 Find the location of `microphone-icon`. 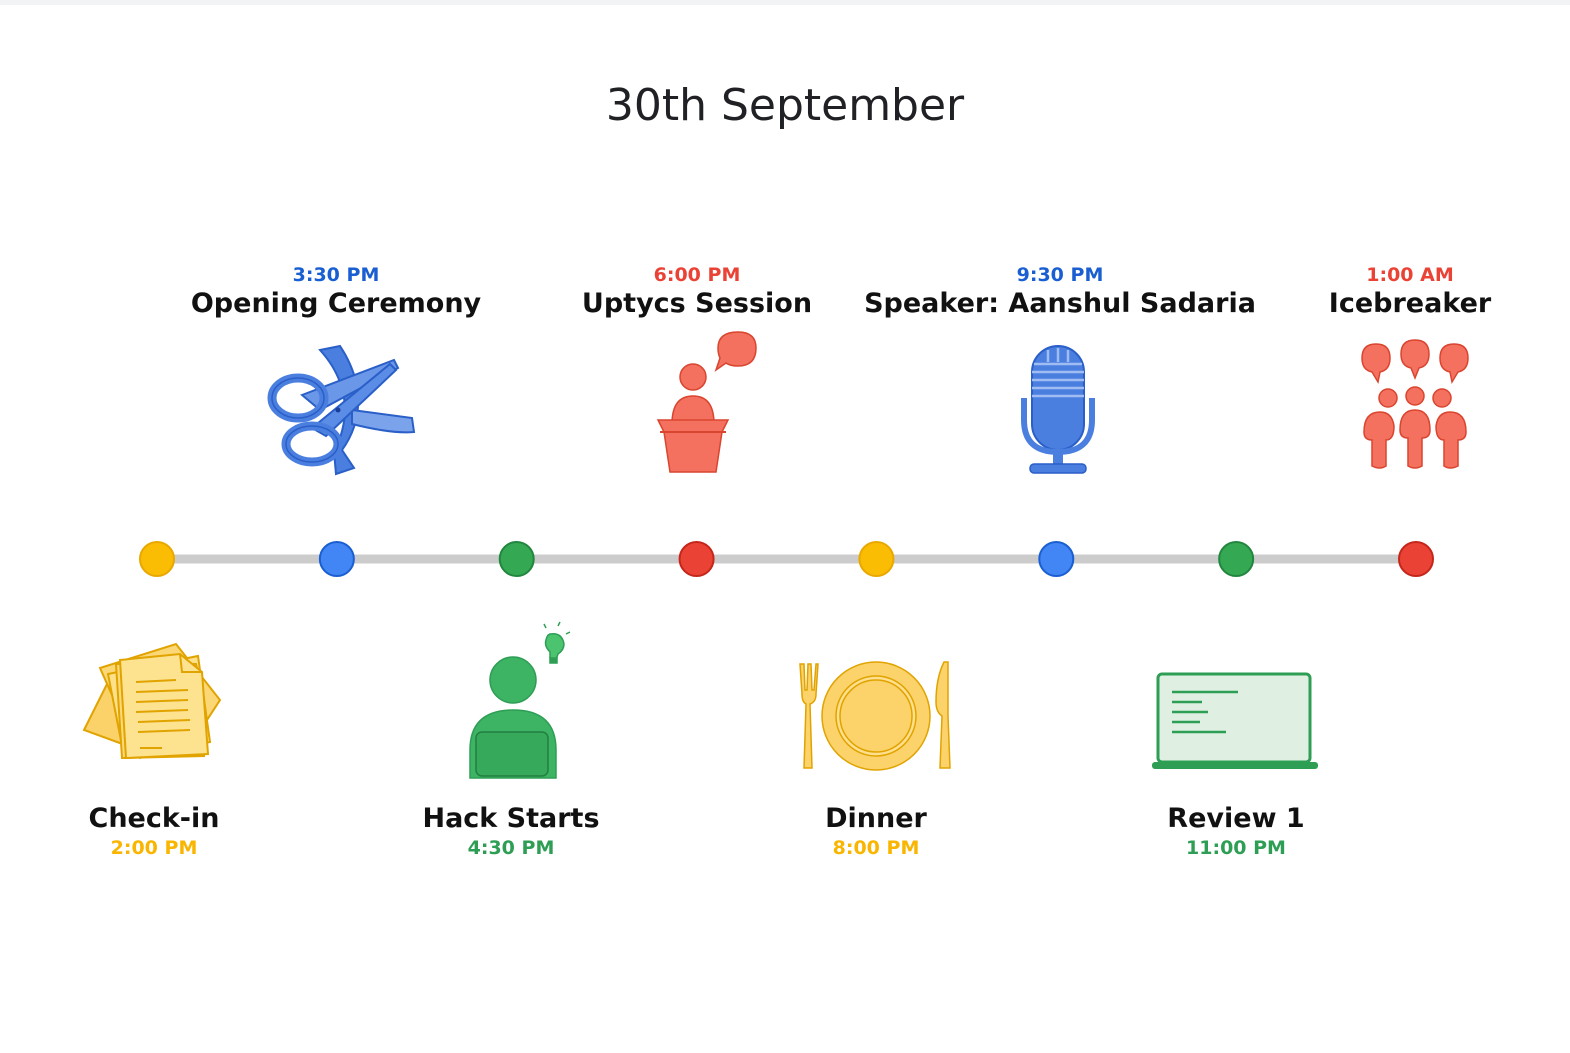

microphone-icon is located at coordinates (1058, 409).